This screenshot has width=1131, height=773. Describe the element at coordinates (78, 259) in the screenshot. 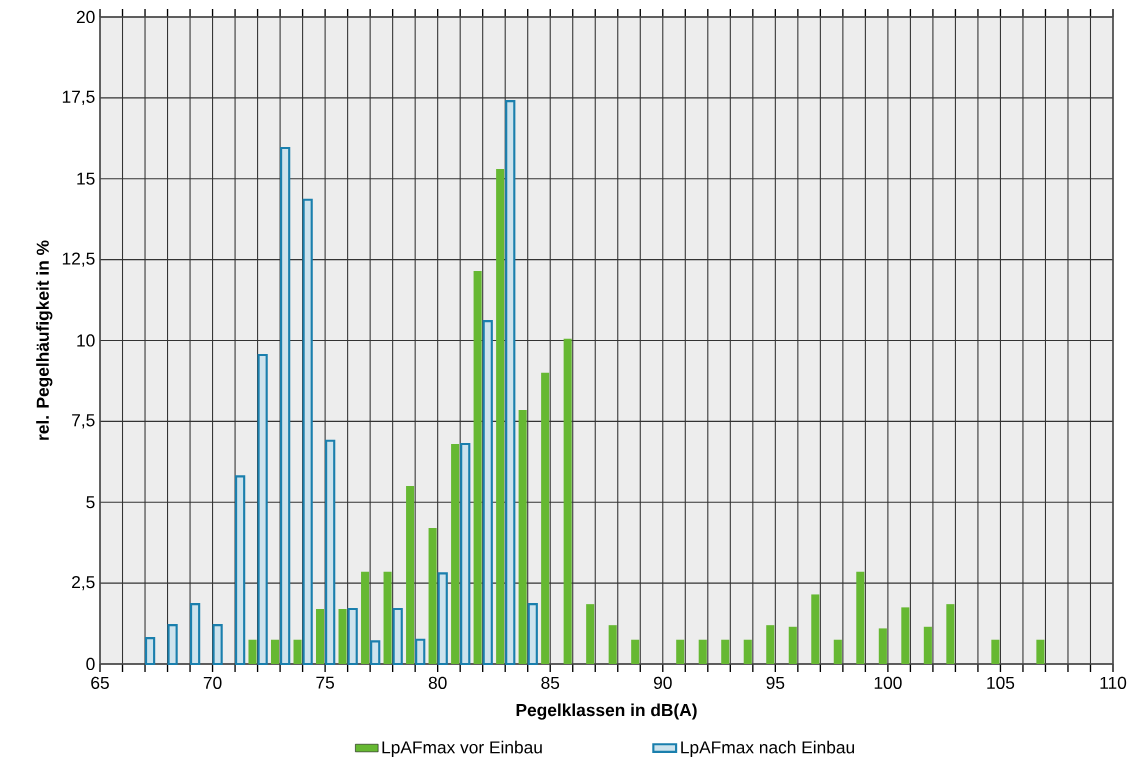

I see `y-tick-label: 12,5` at that location.